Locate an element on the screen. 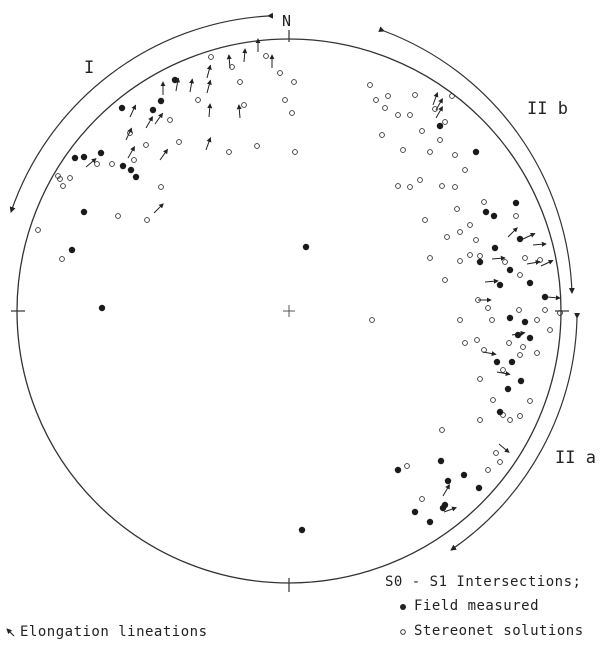 The width and height of the screenshot is (608, 645). lineation-arrow-icon is located at coordinates (10, 632).